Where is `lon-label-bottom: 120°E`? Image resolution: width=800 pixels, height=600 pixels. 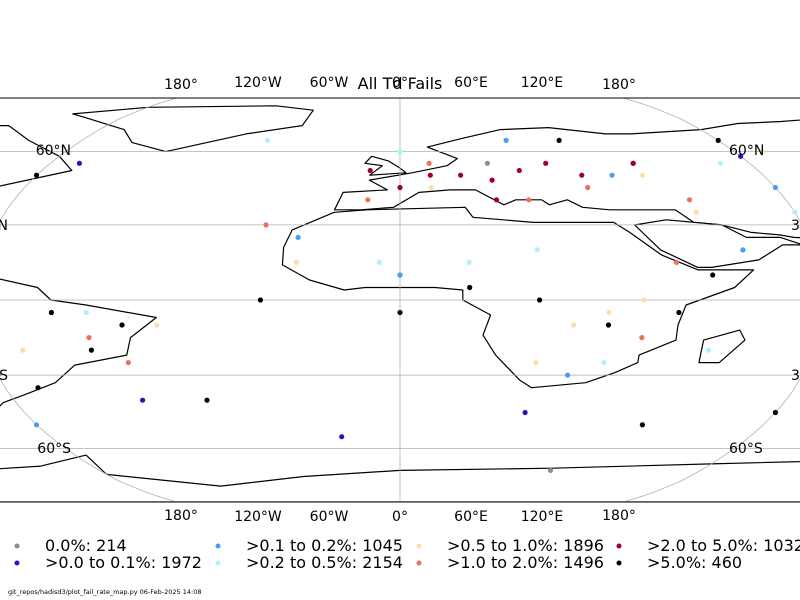 lon-label-bottom: 120°E is located at coordinates (542, 517).